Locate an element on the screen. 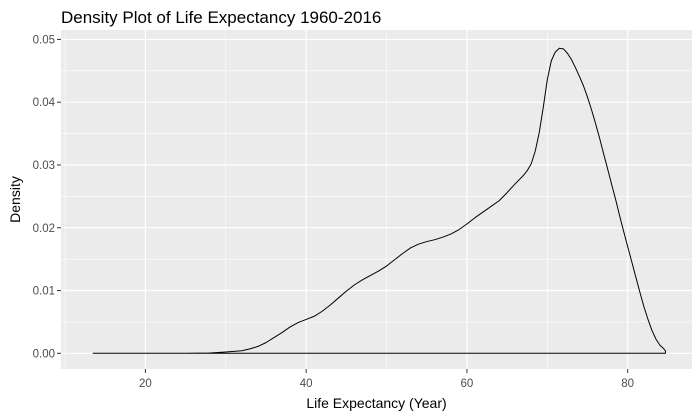  x-tick-label: 40 is located at coordinates (306, 384).